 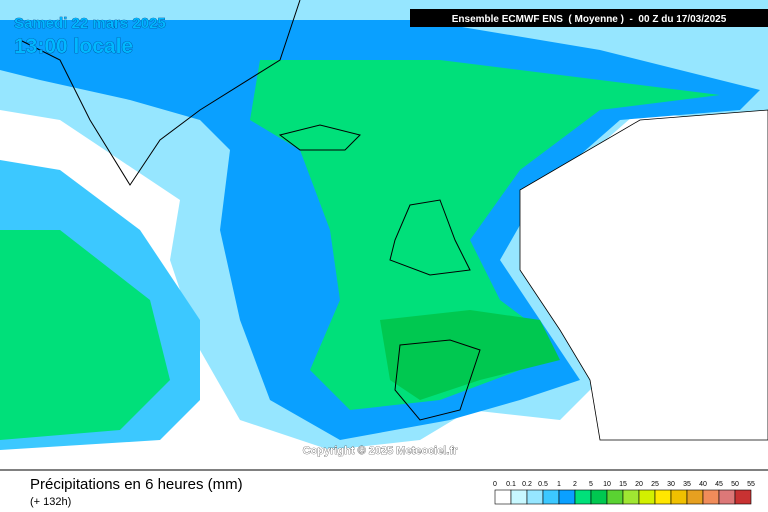 I want to click on legend-label: 40, so click(x=703, y=484).